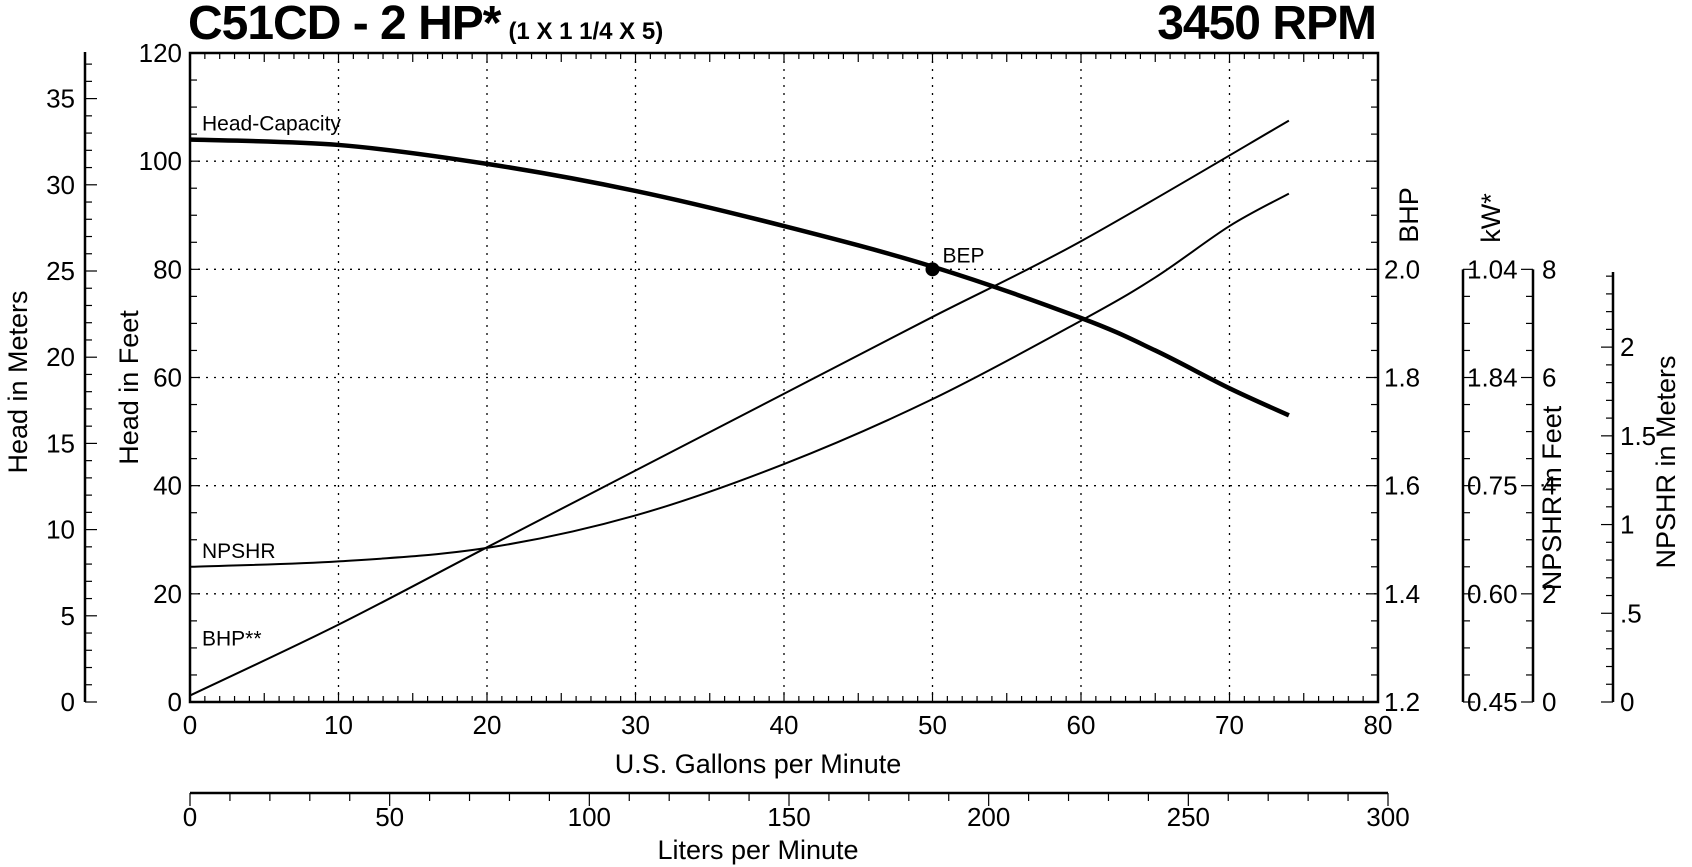  What do you see at coordinates (1492, 378) in the screenshot?
I see `kw-tick-label: 1.84` at bounding box center [1492, 378].